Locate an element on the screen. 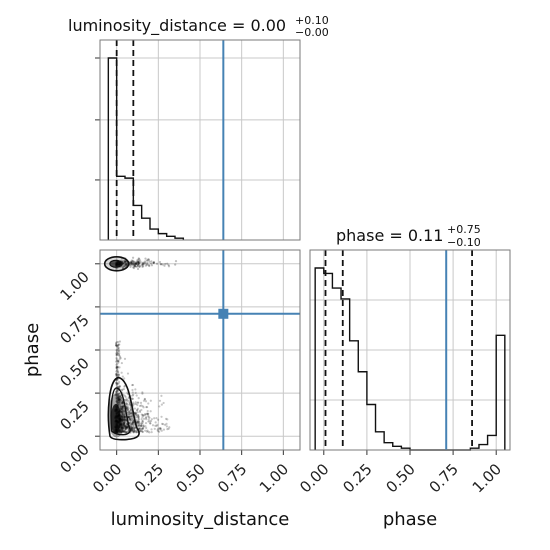 The width and height of the screenshot is (550, 550). density-contour-outer is located at coordinates (123, 408).